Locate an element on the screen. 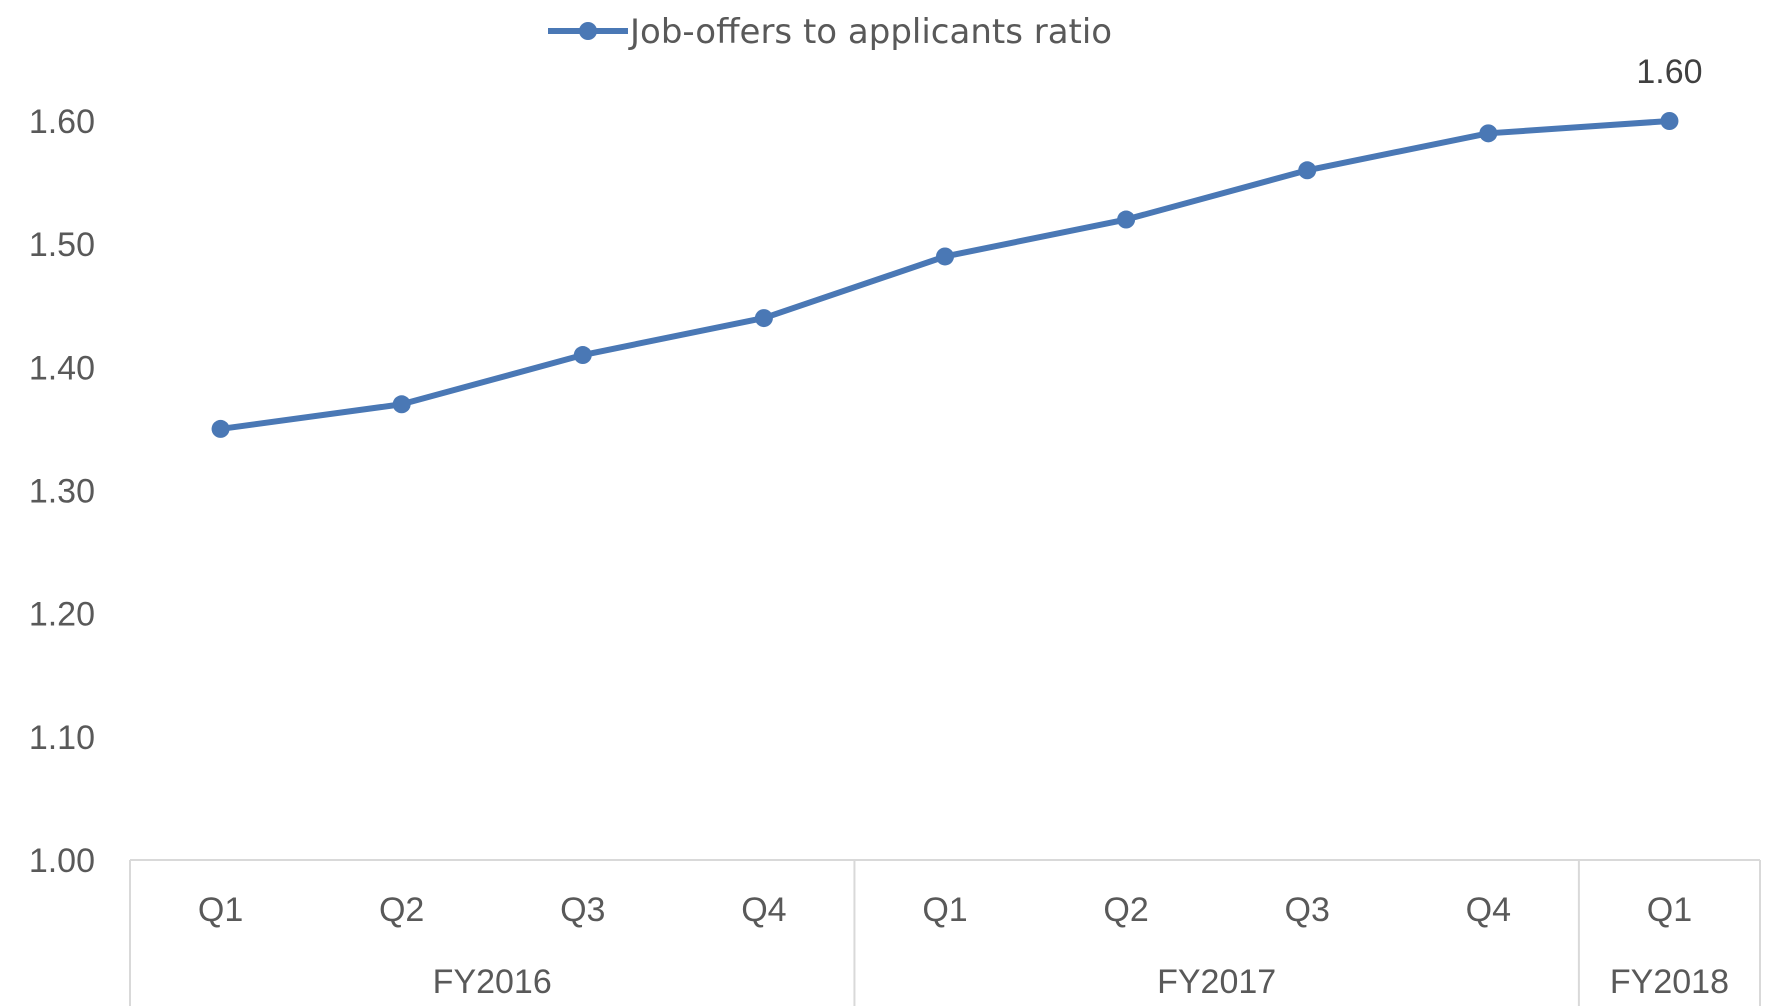 The width and height of the screenshot is (1766, 1006). legend-entry-label: Job-offers to applicants ratio is located at coordinates (870, 32).